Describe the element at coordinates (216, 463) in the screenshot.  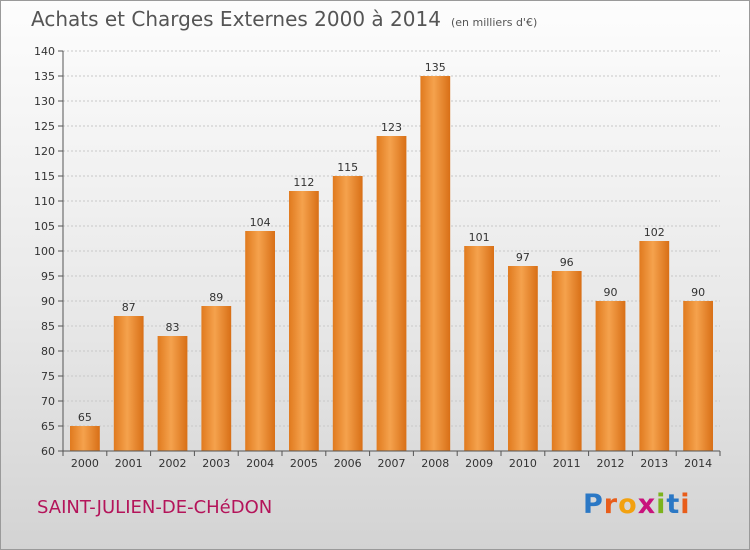
I see `x-tick-label: 2003` at that location.